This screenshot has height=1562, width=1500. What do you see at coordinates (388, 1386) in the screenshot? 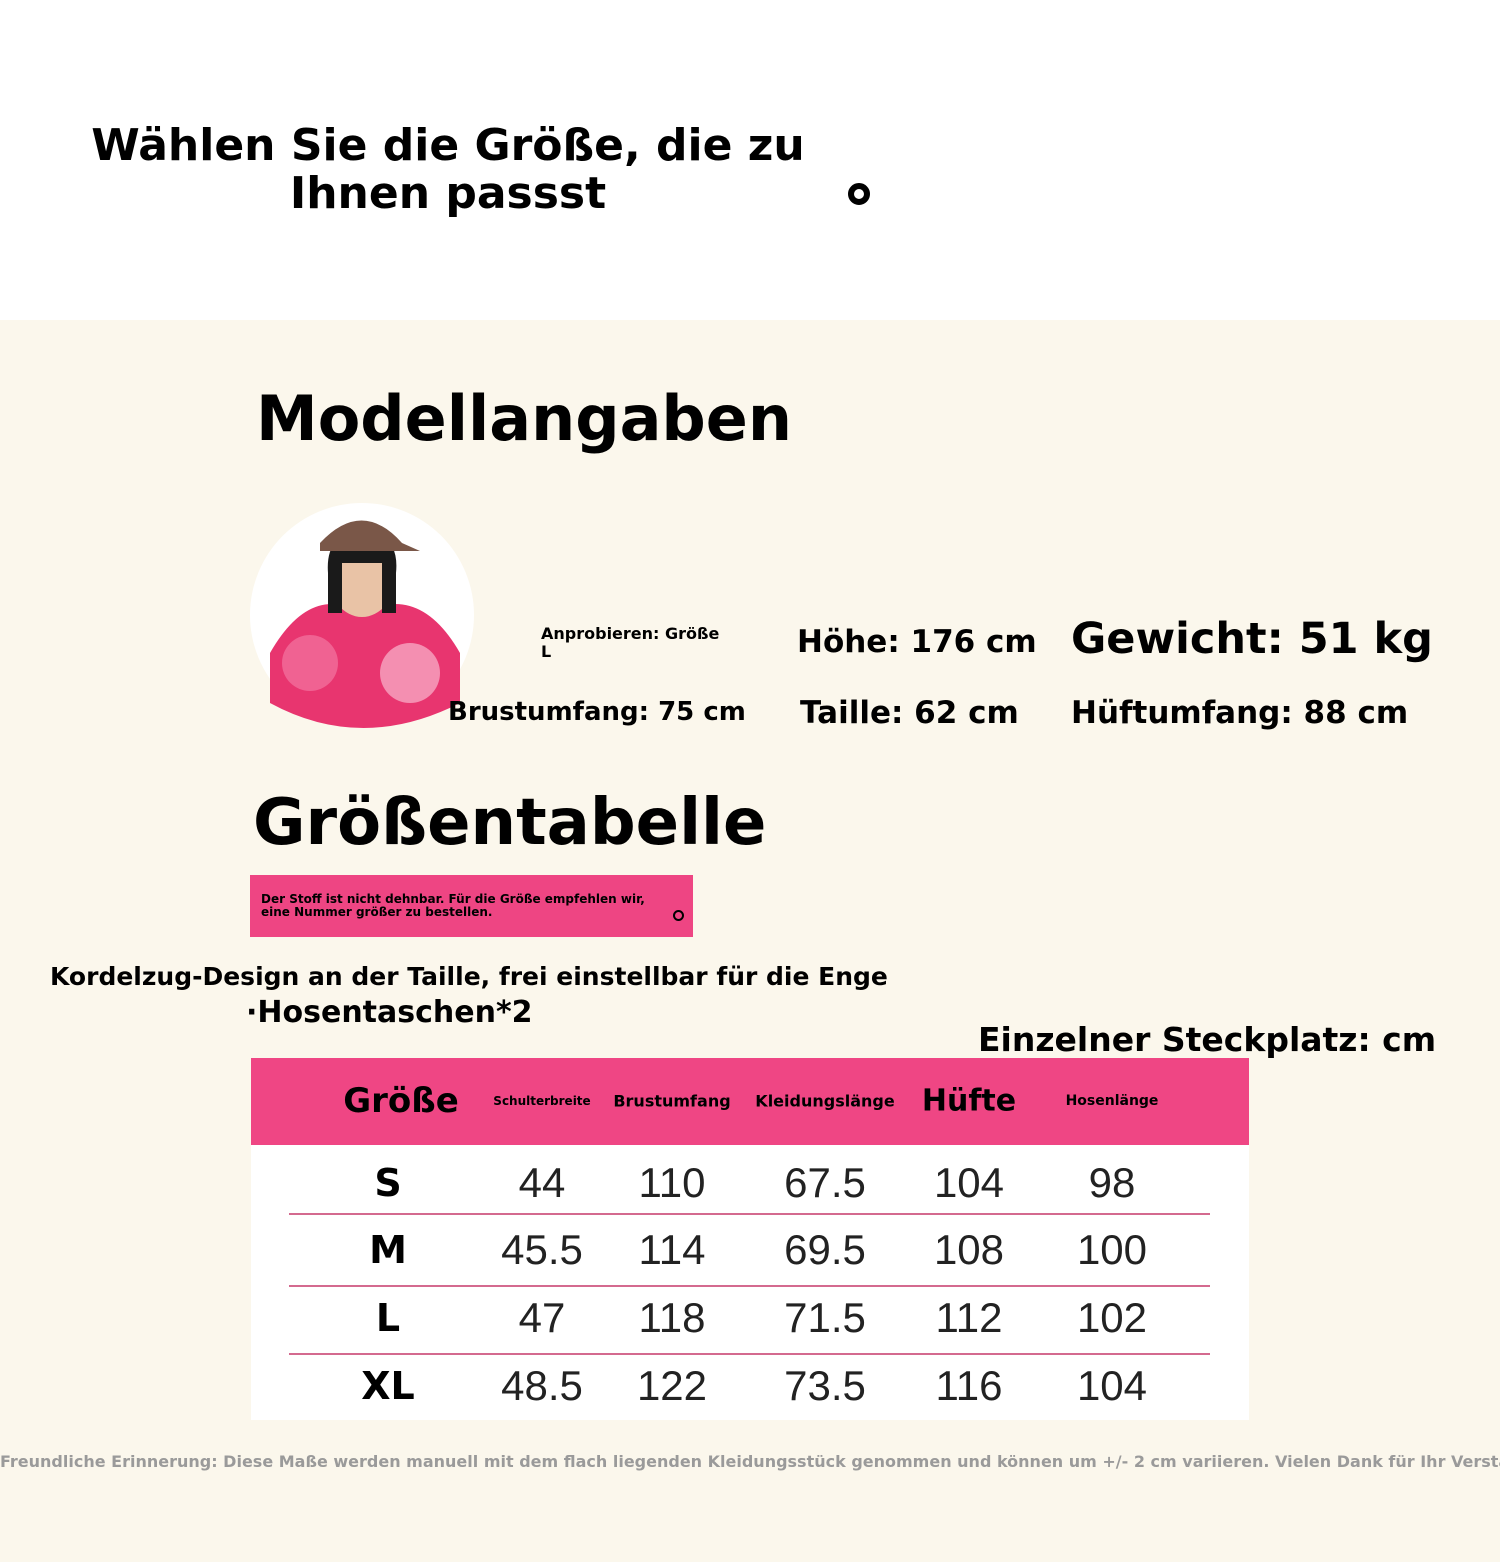
I see `size-label: XL` at bounding box center [388, 1386].